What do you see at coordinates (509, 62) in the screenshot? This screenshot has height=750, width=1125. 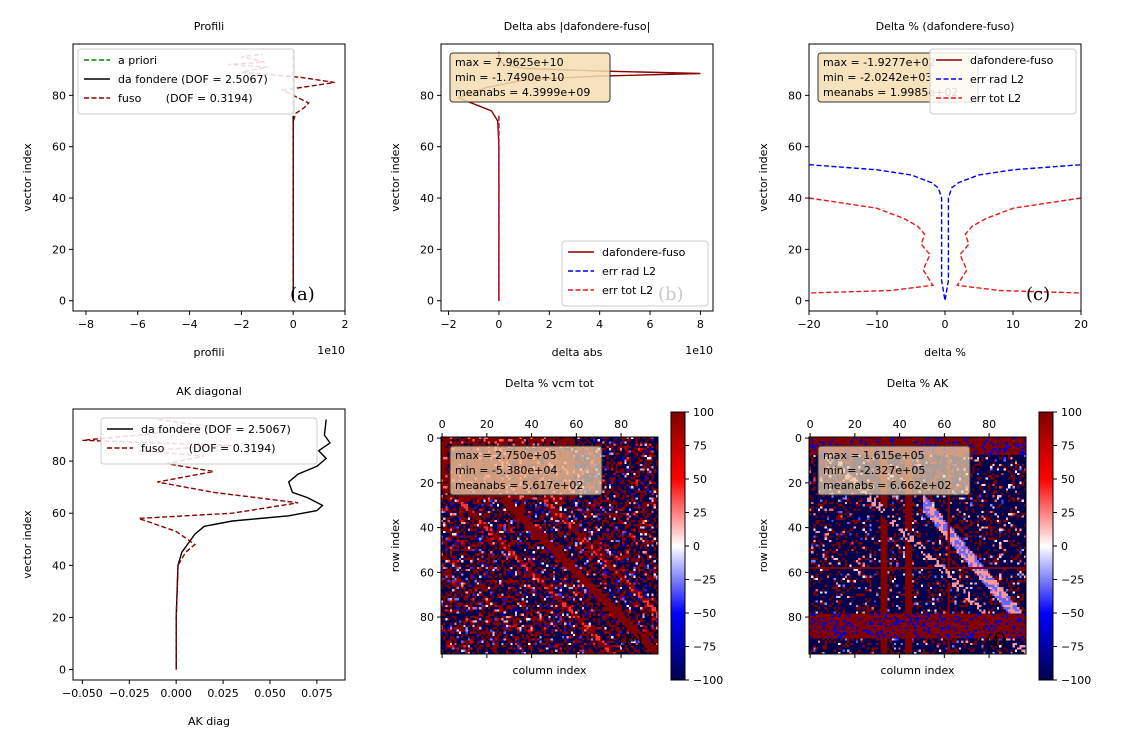 I see `stats-line: max = 7.9625e+10` at bounding box center [509, 62].